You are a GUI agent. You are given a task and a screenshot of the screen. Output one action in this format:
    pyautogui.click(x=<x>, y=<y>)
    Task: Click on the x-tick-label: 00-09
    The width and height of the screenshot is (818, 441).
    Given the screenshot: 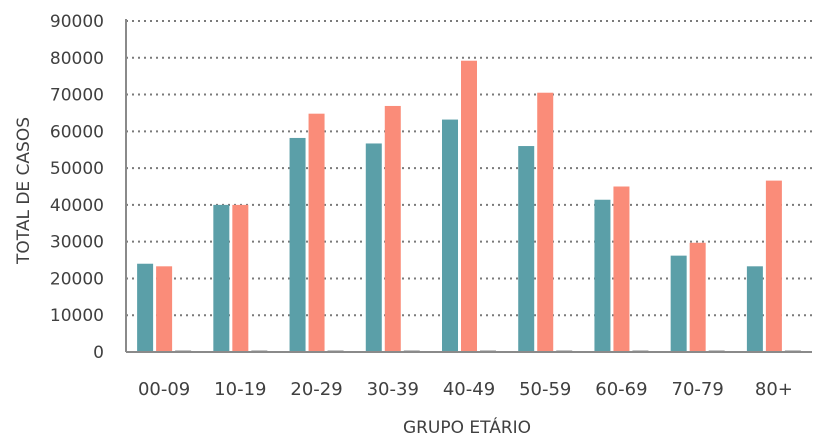 What is the action you would take?
    pyautogui.click(x=164, y=389)
    